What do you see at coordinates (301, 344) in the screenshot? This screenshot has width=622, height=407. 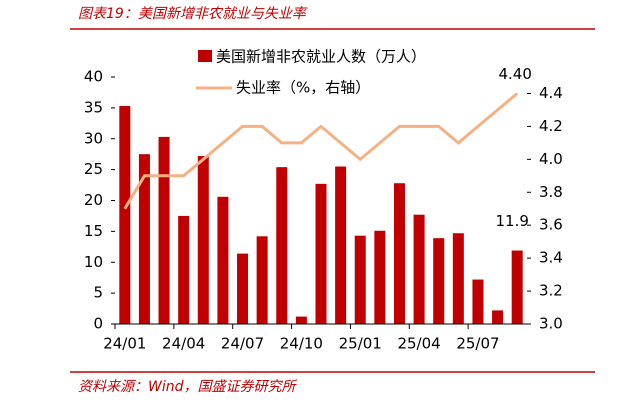 I see `x-tick-label: 24/10` at bounding box center [301, 344].